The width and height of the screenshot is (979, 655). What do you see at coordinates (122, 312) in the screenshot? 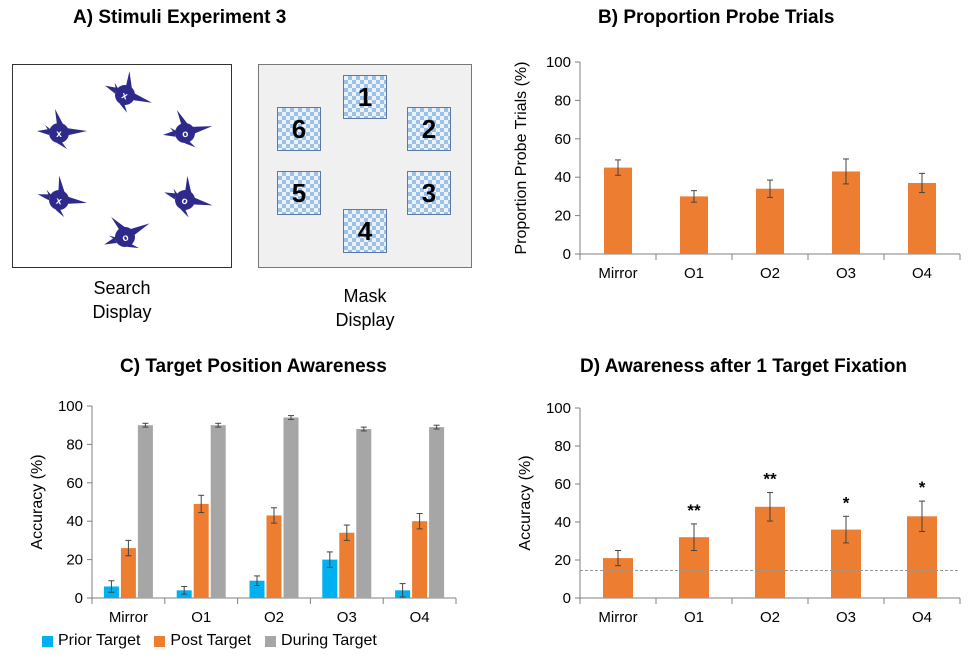
I see `search-caption-line-2: Display` at bounding box center [122, 312].